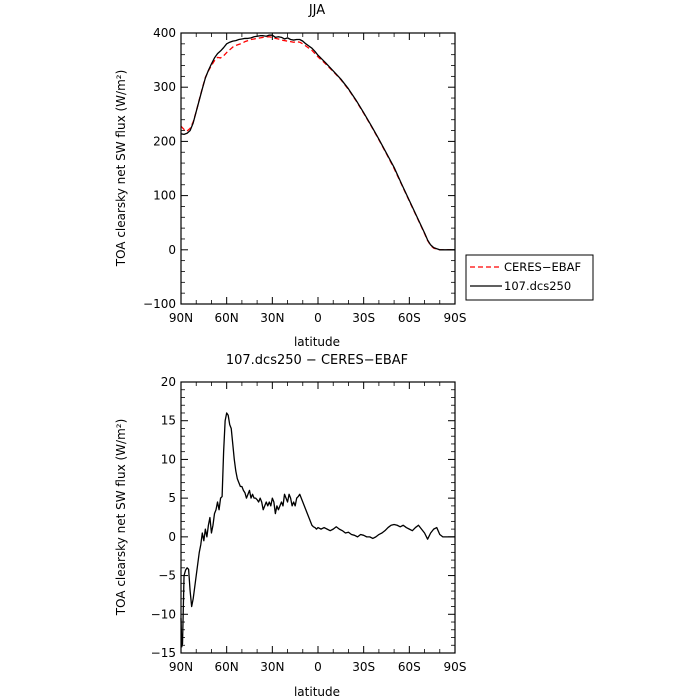 This screenshot has height=700, width=700. Describe the element at coordinates (363, 318) in the screenshot. I see `panel1-x-tick-label: 30S` at that location.